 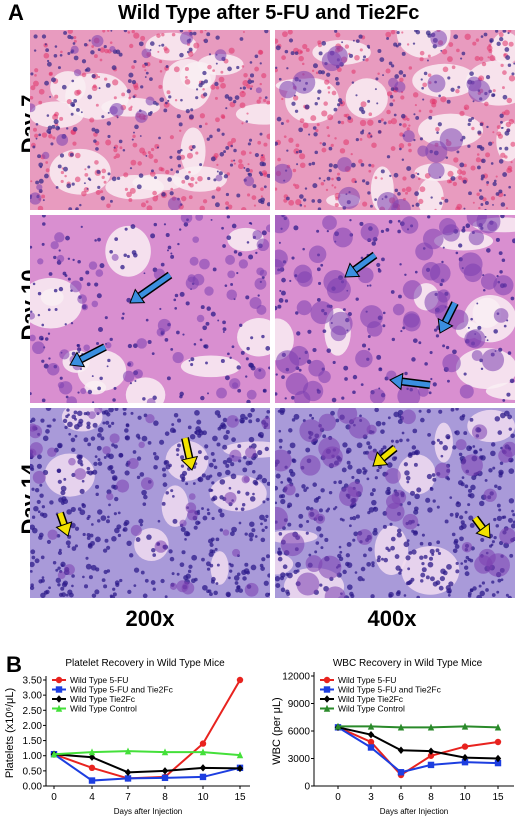 I want to click on x-tick-label: 10, so click(x=203, y=797).